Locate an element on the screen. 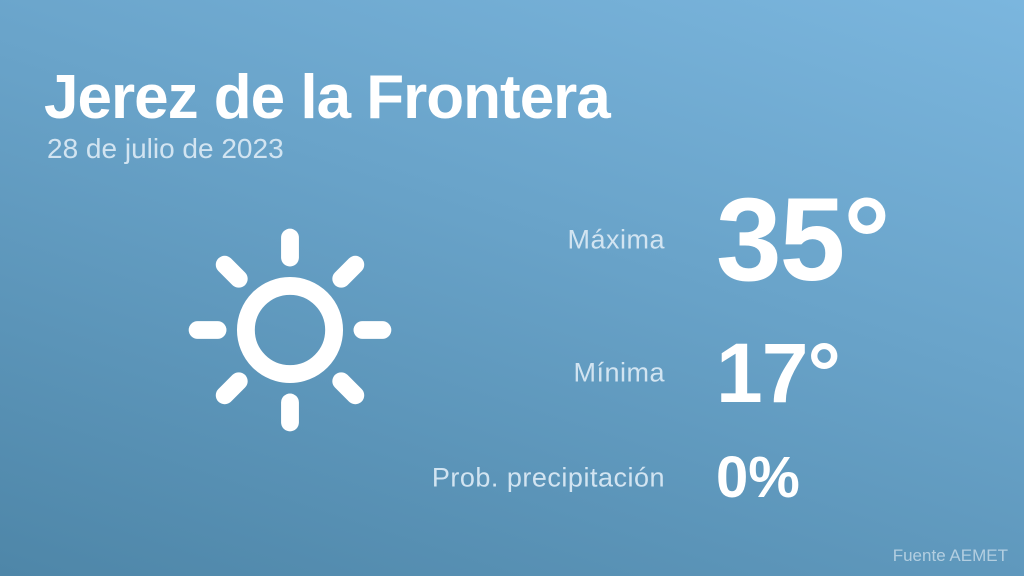 This screenshot has width=1024, height=576. metric-label-max: Máxima is located at coordinates (616, 239).